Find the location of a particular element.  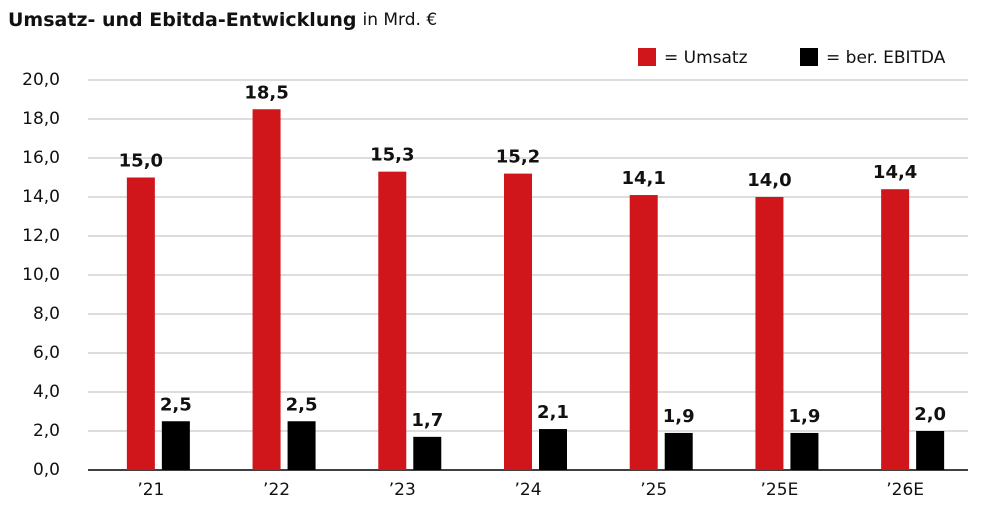

legend-label: = ber. EBITDA is located at coordinates (886, 58).